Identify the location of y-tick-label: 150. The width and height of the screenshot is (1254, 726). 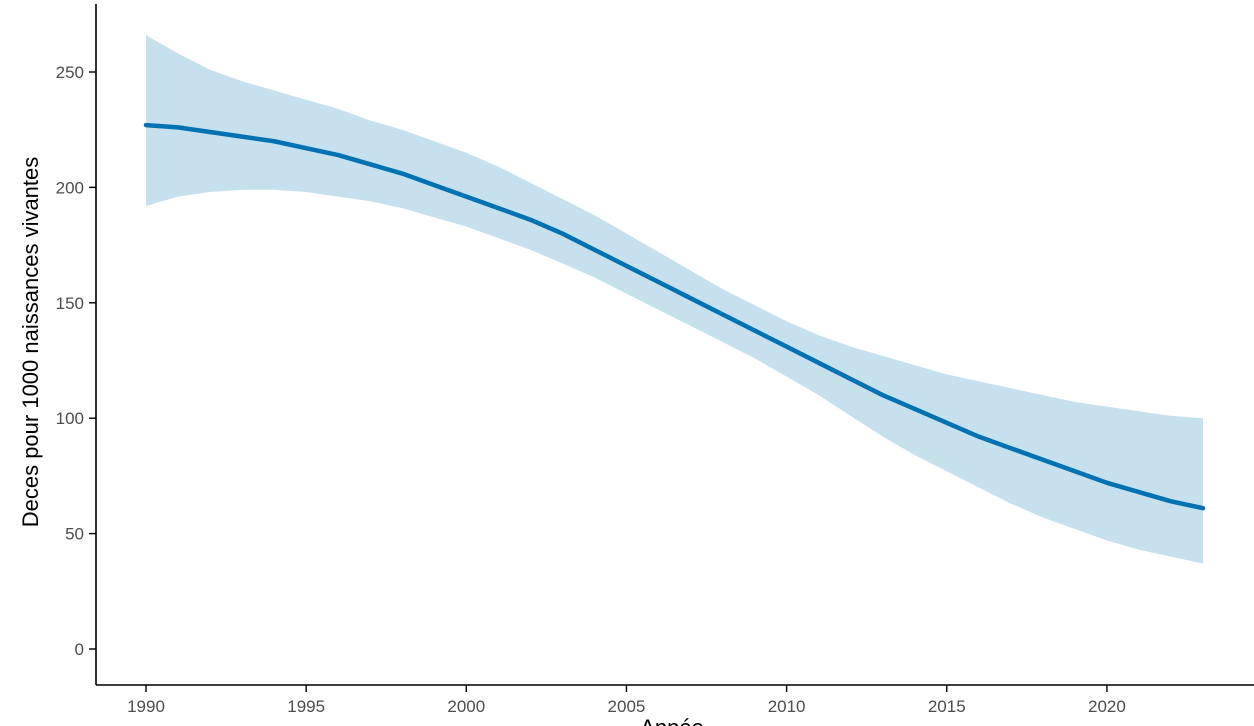
(70, 303).